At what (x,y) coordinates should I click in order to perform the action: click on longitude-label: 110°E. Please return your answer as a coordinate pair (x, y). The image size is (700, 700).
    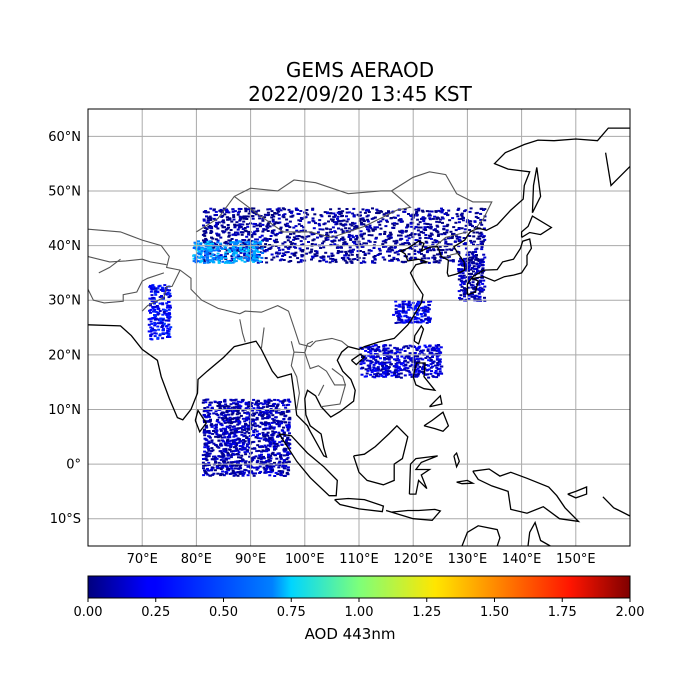
    Looking at the image, I should click on (359, 559).